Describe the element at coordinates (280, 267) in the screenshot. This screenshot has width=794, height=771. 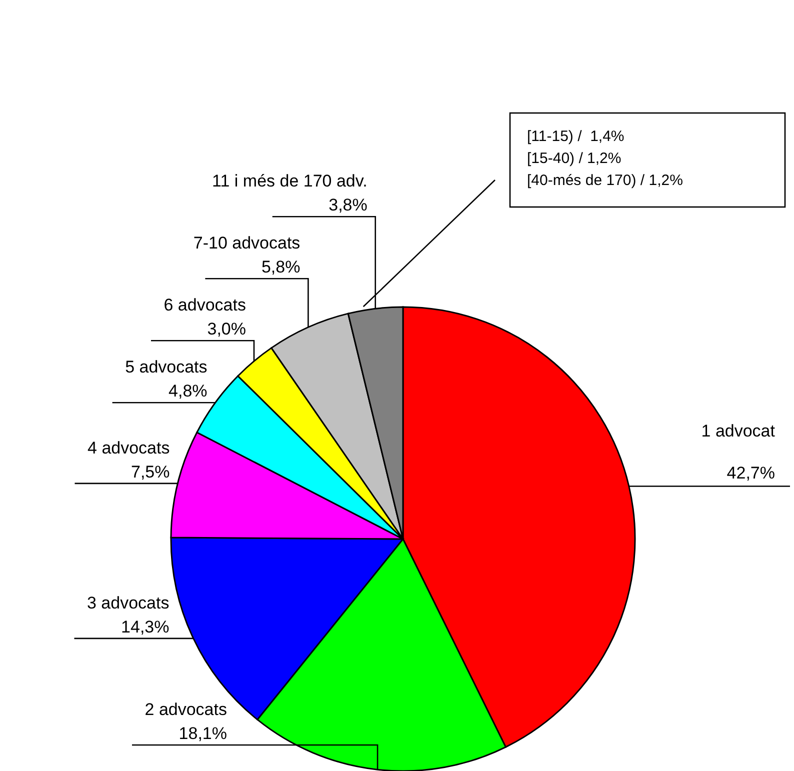
I see `data-label: 5,8%` at that location.